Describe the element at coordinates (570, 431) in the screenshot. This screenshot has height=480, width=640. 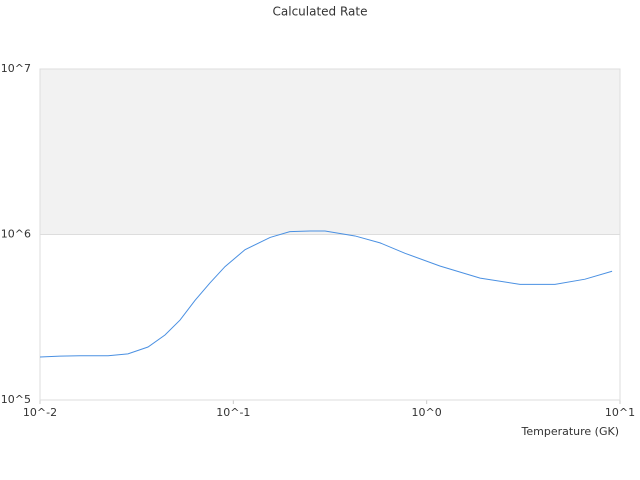
I see `x-axis-label: Temperature (GK)` at that location.